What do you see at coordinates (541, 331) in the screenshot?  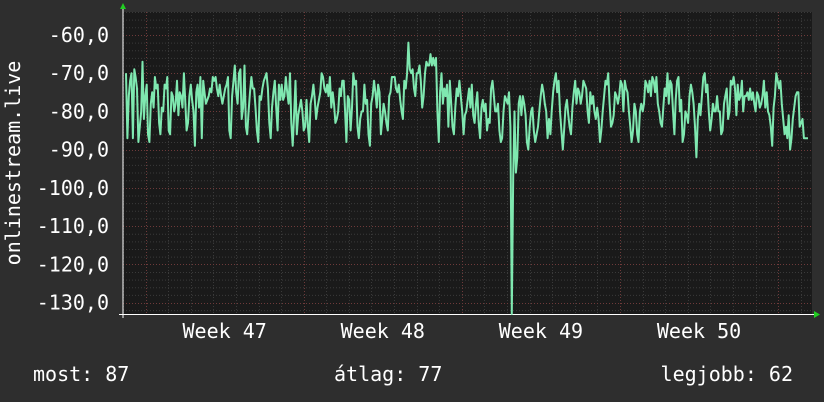 I see `x-tick-label: Week 49` at bounding box center [541, 331].